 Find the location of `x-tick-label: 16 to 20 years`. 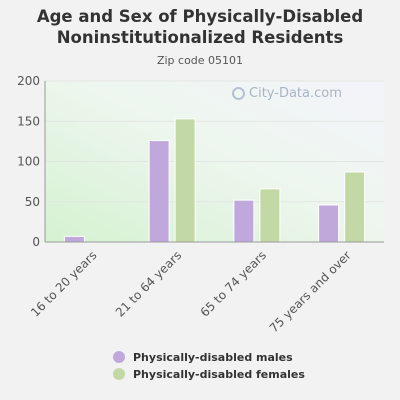

x-tick-label: 16 to 20 years is located at coordinates (63, 283).